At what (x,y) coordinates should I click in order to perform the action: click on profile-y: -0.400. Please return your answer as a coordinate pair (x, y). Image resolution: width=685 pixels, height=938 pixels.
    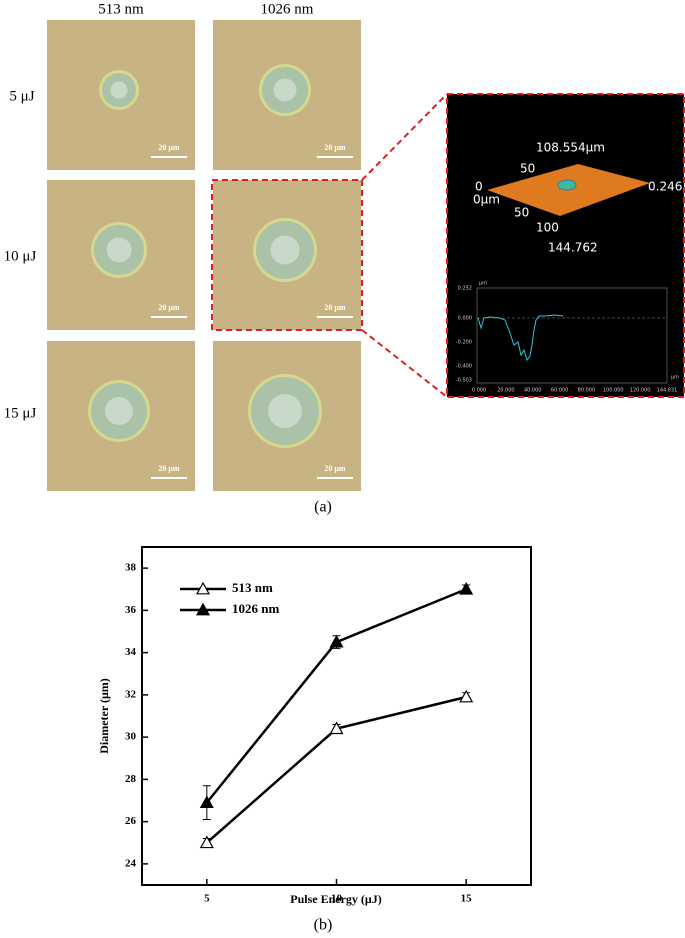
    Looking at the image, I should click on (464, 367).